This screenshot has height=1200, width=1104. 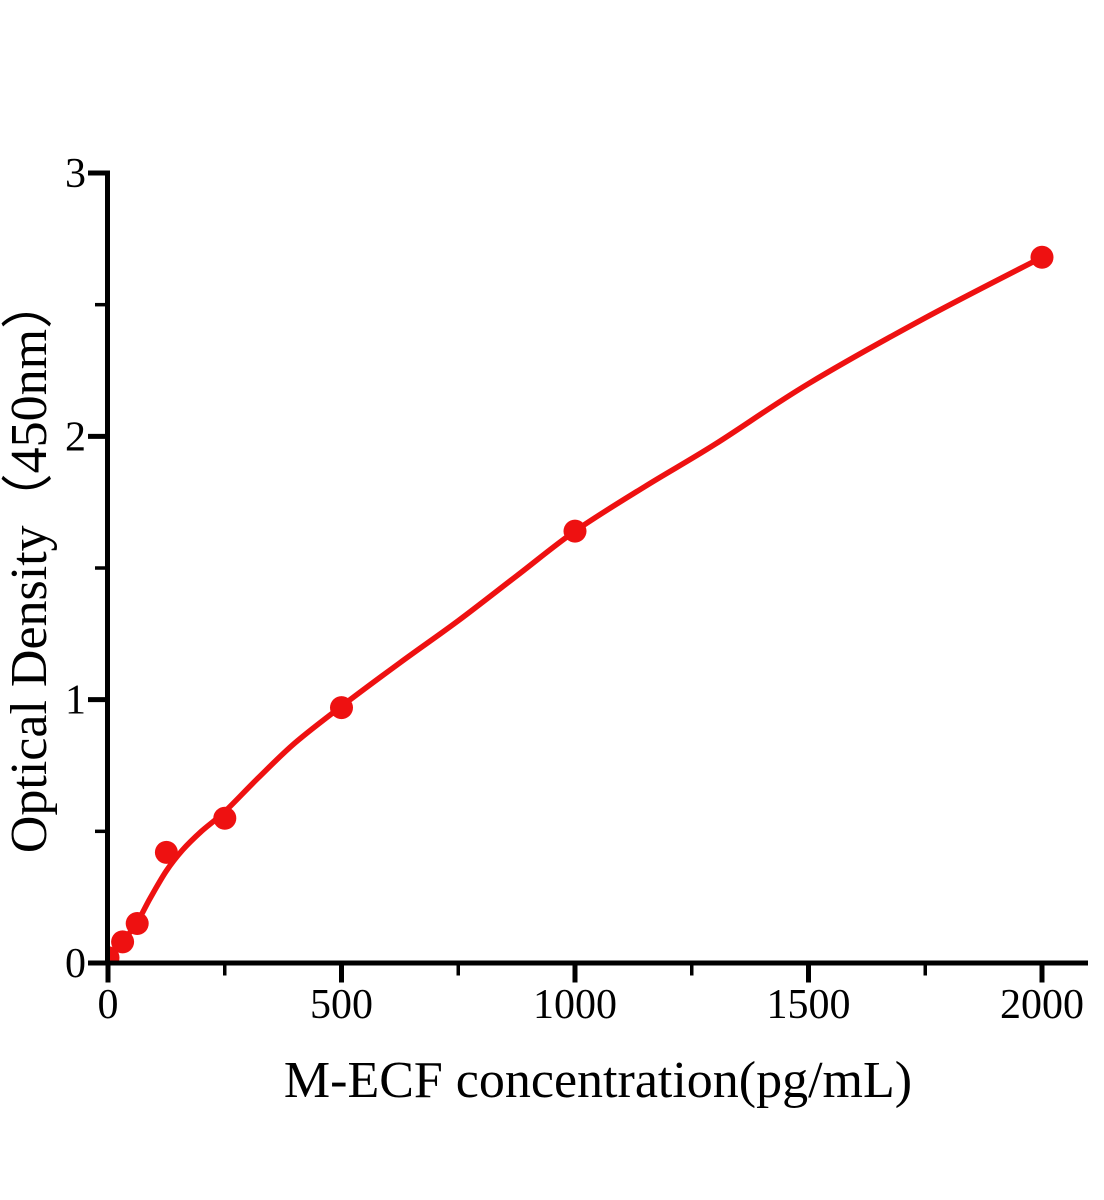 What do you see at coordinates (108, 1005) in the screenshot?
I see `x-tick-label: 0` at bounding box center [108, 1005].